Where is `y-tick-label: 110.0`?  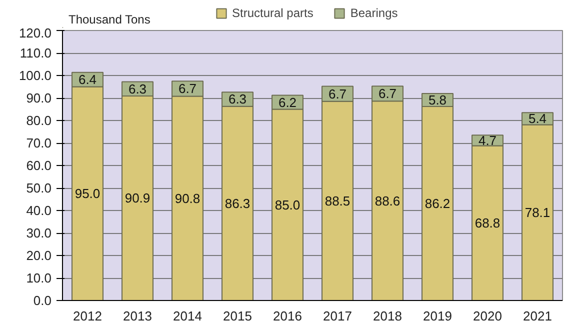 y-tick-label: 110.0 is located at coordinates (36, 53).